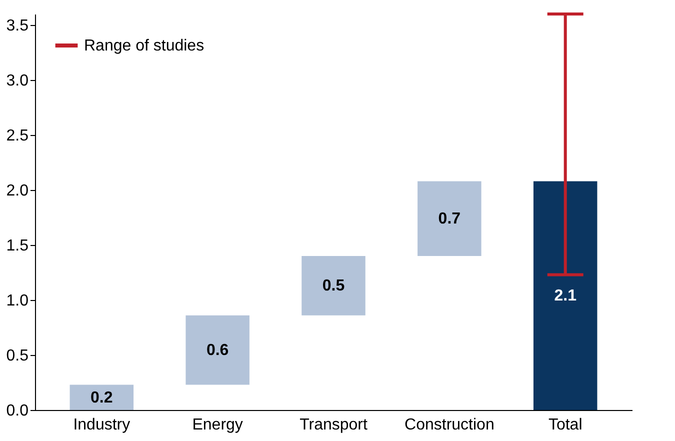  What do you see at coordinates (565, 425) in the screenshot?
I see `x-tick-label: Total` at bounding box center [565, 425].